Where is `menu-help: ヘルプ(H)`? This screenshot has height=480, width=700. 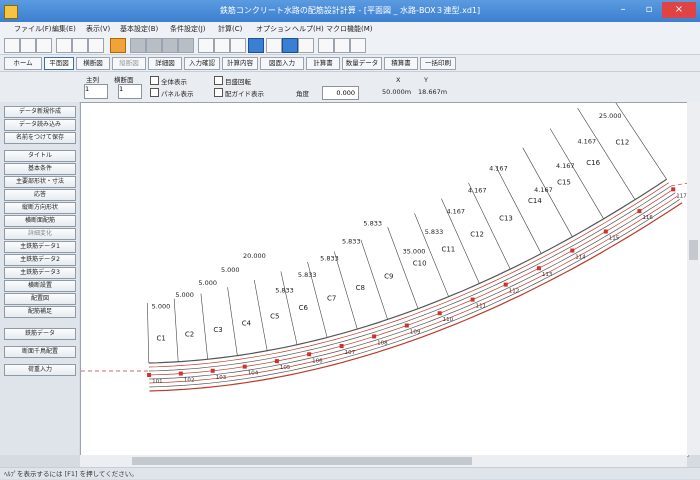
menu-help: ヘルプ(H) is located at coordinates (308, 29).